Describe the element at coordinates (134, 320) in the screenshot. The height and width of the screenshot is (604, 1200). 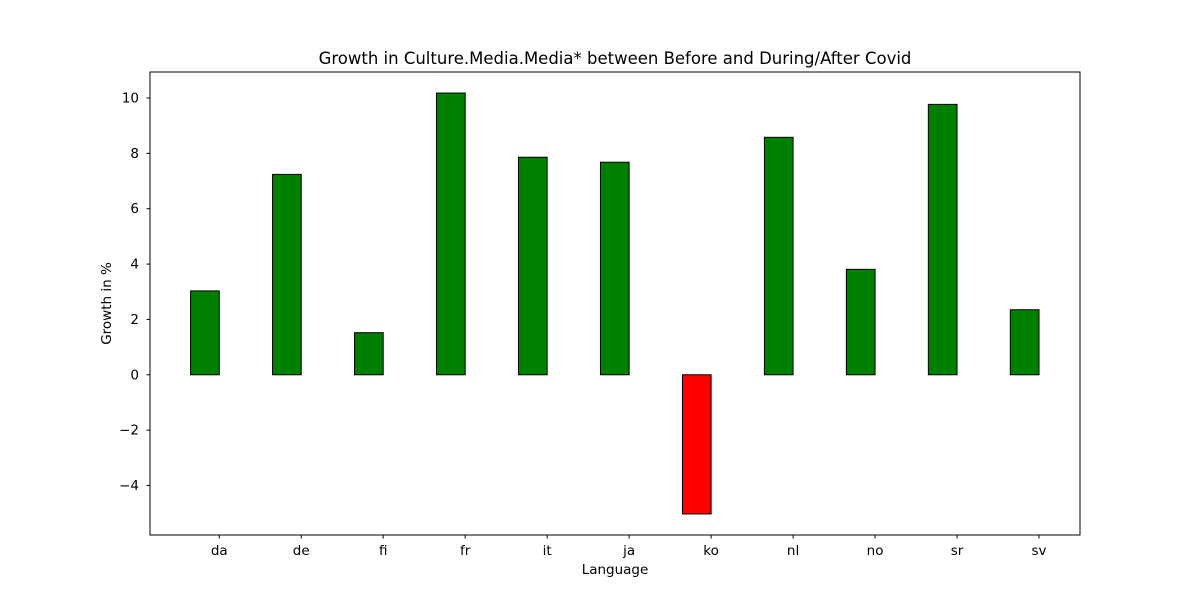
I see `y-tick-label: 2` at that location.